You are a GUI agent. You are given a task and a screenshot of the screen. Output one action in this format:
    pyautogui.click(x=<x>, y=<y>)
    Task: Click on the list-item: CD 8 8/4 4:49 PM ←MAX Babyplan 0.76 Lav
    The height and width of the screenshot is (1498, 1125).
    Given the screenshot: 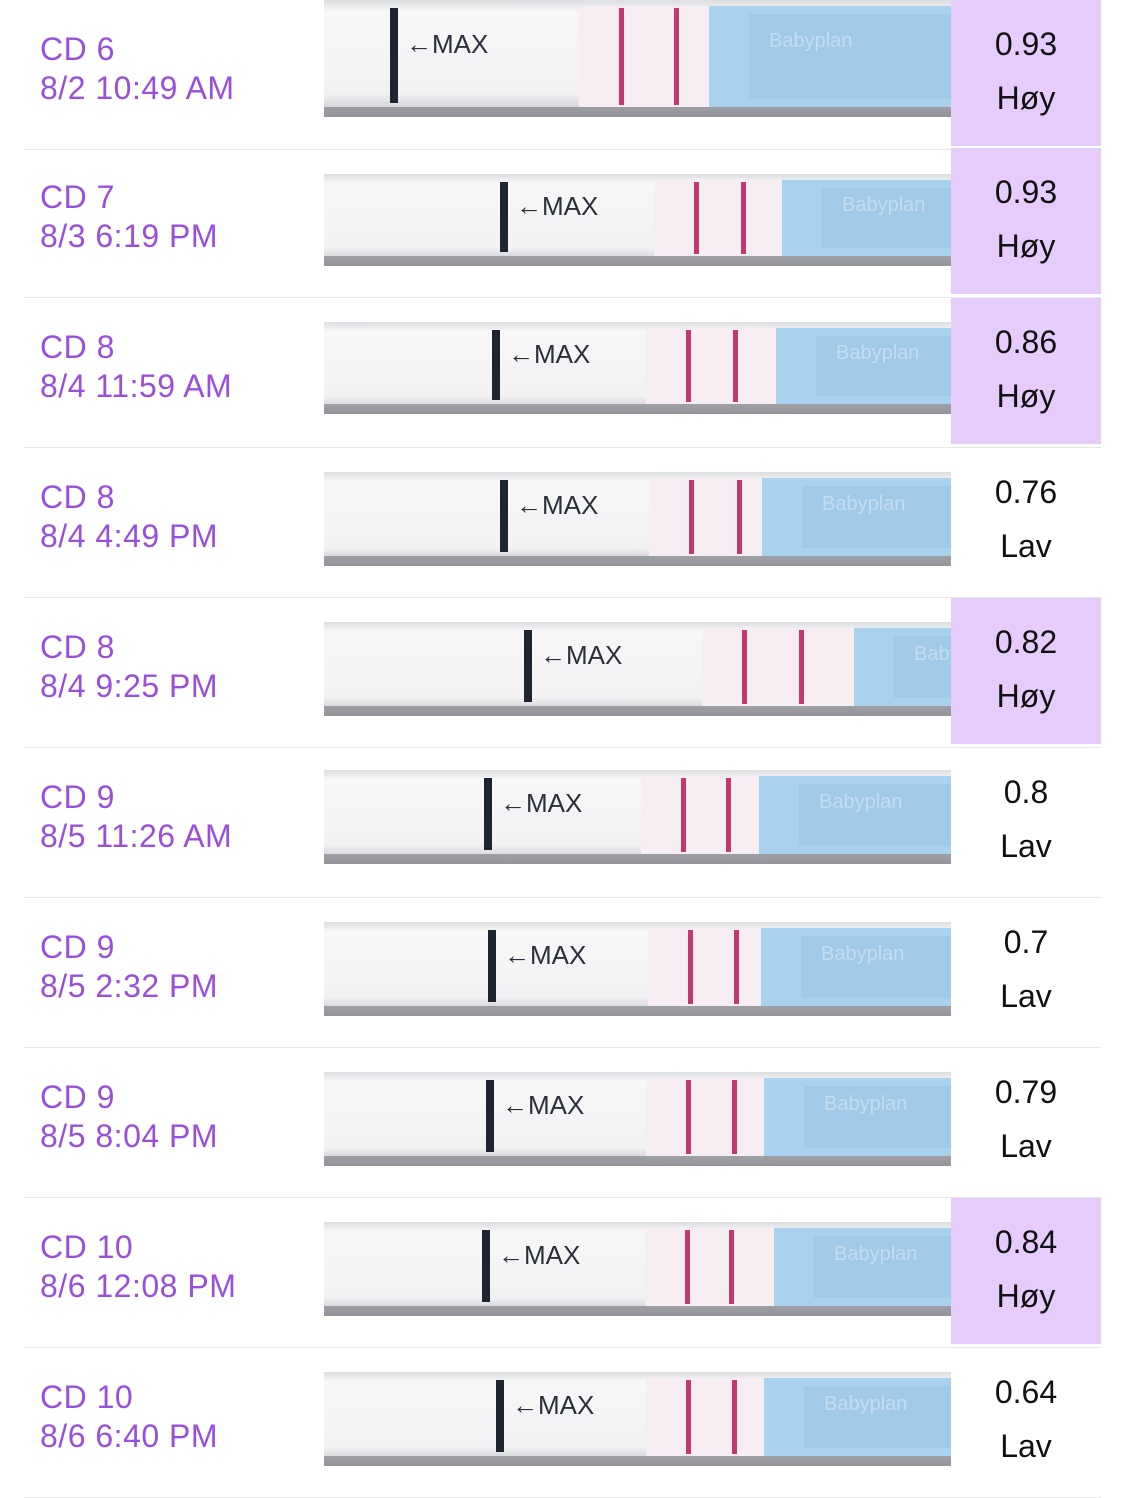 What is the action you would take?
    pyautogui.click(x=562, y=523)
    